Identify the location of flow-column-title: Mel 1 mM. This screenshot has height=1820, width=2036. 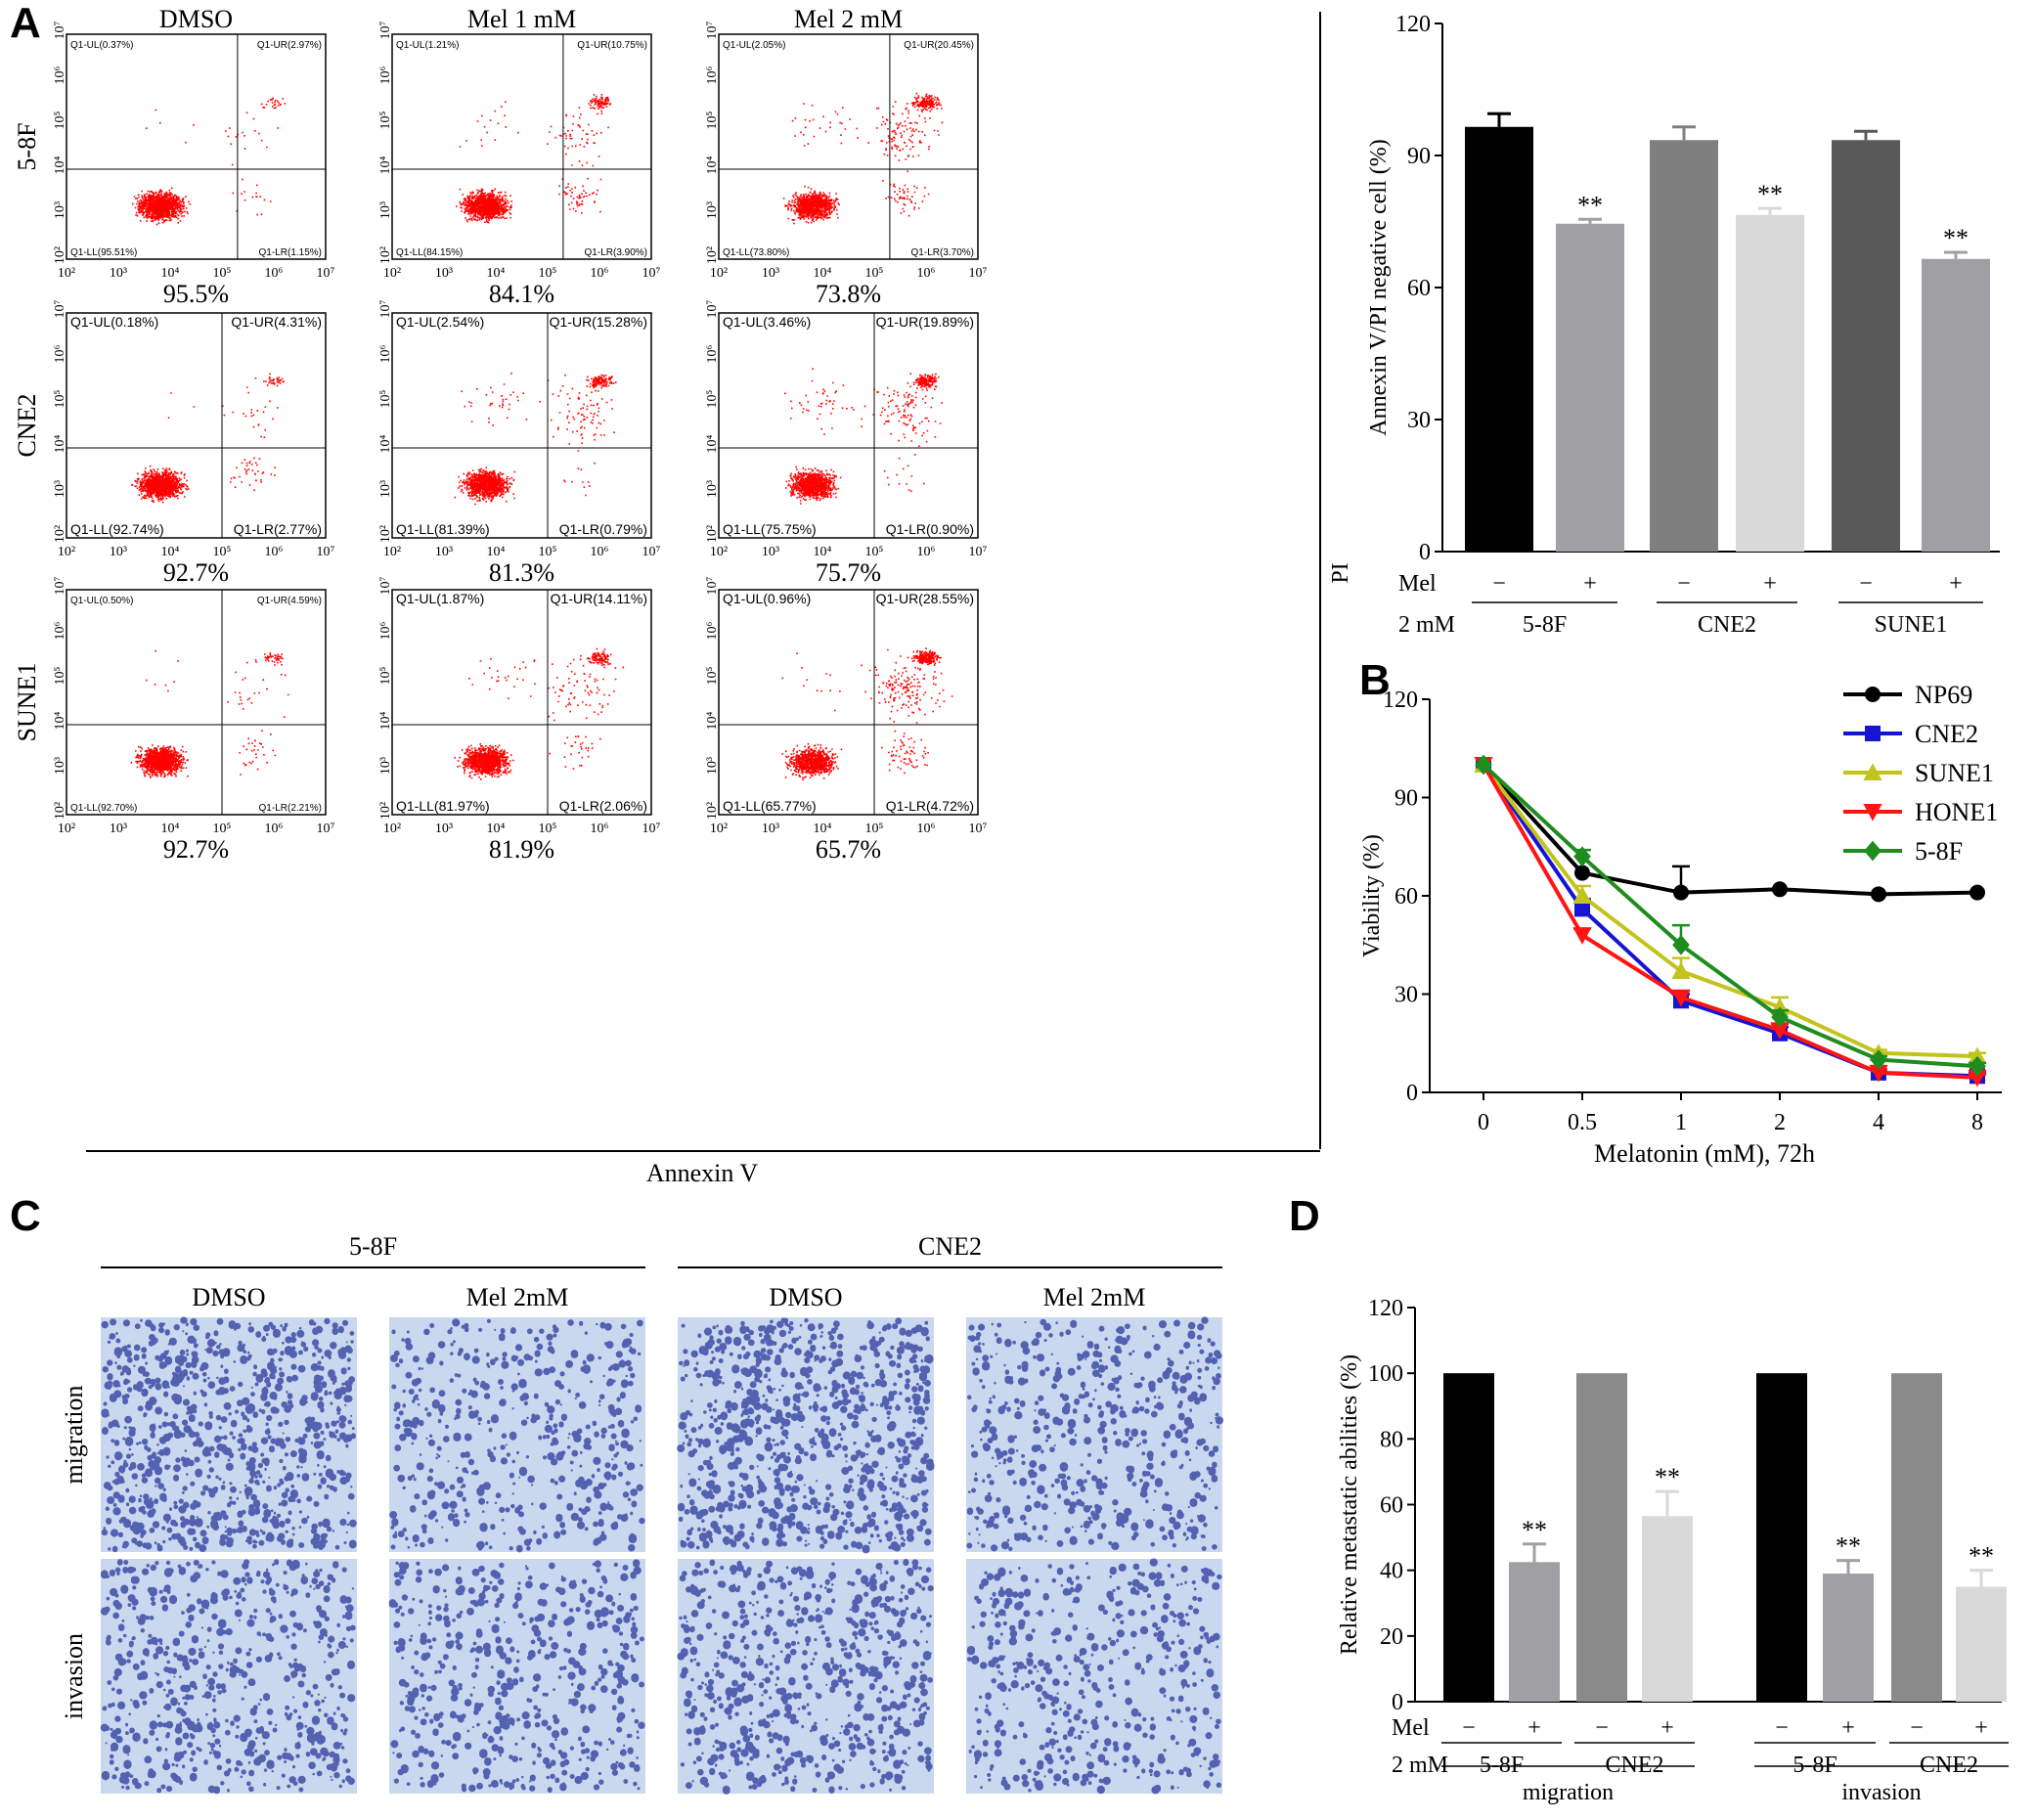
(521, 19).